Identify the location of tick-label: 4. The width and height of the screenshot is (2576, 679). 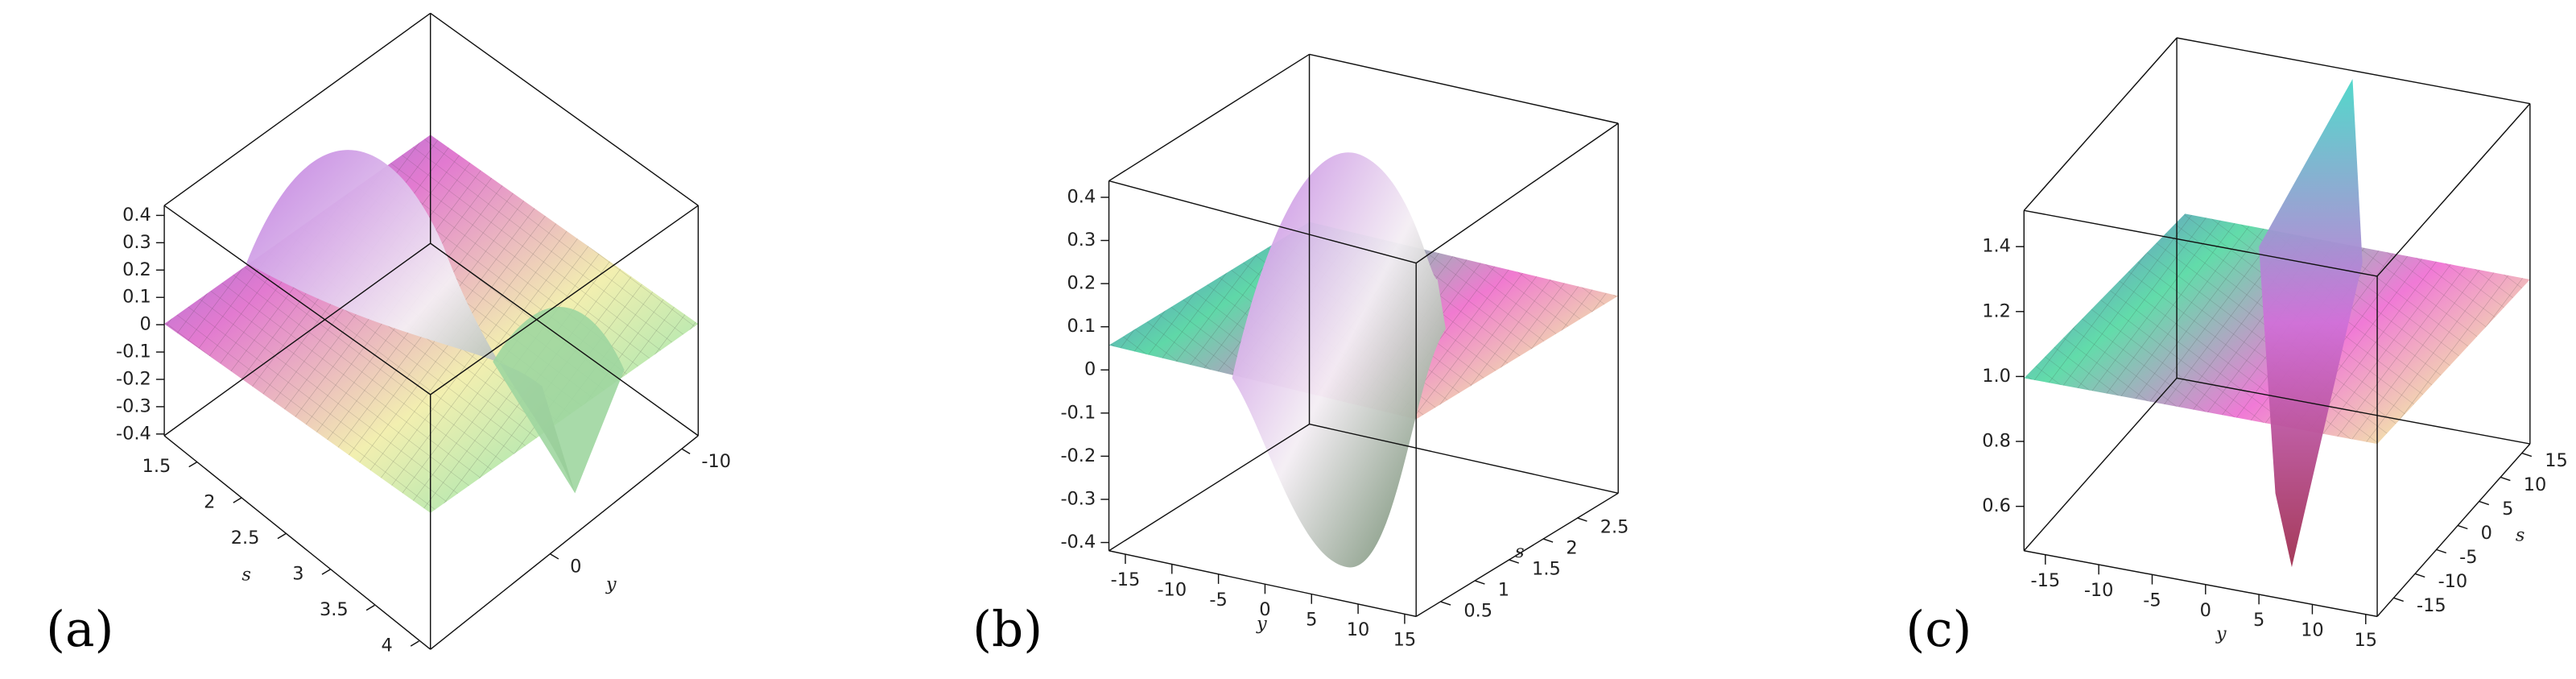
(386, 646).